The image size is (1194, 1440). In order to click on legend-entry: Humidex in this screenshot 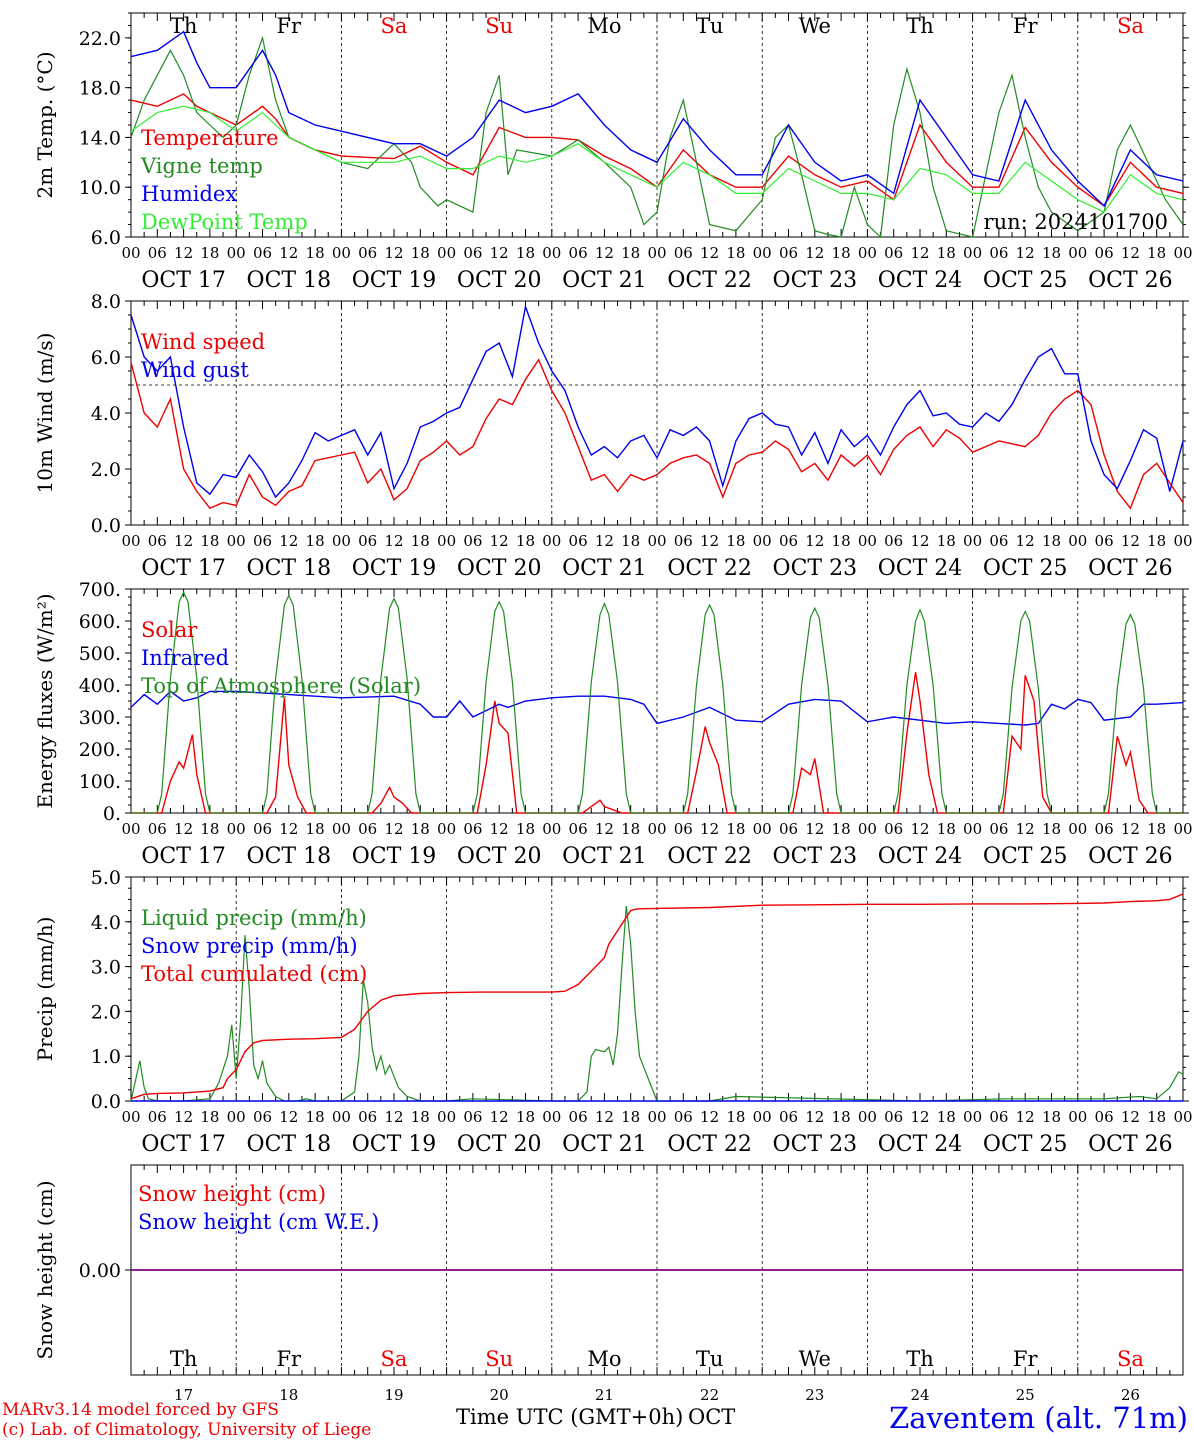, I will do `click(189, 194)`.